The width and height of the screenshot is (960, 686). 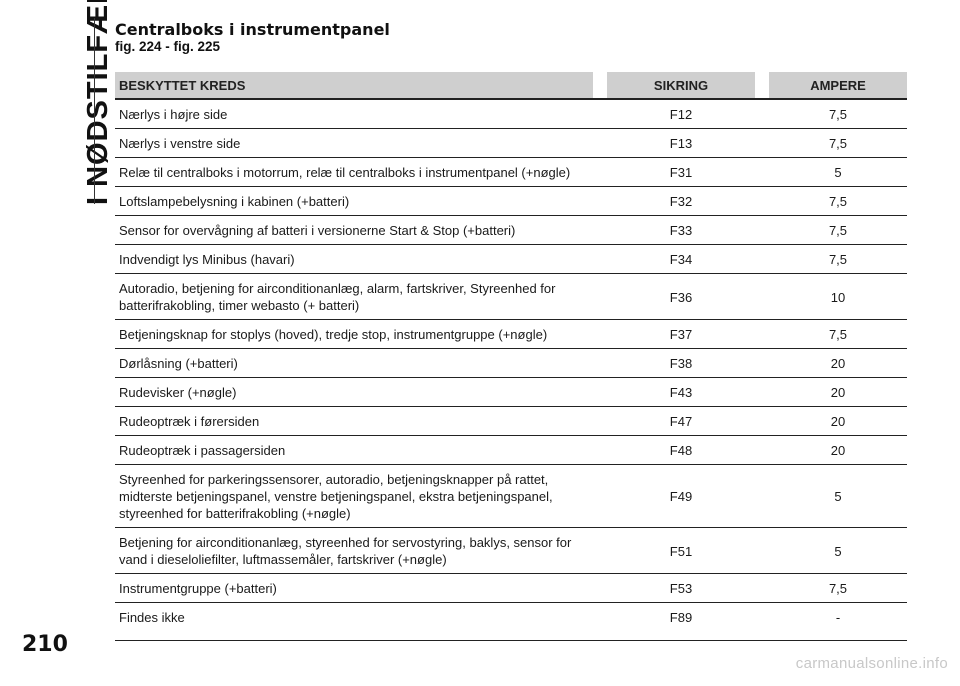 I want to click on section-divider, so click(x=94, y=111).